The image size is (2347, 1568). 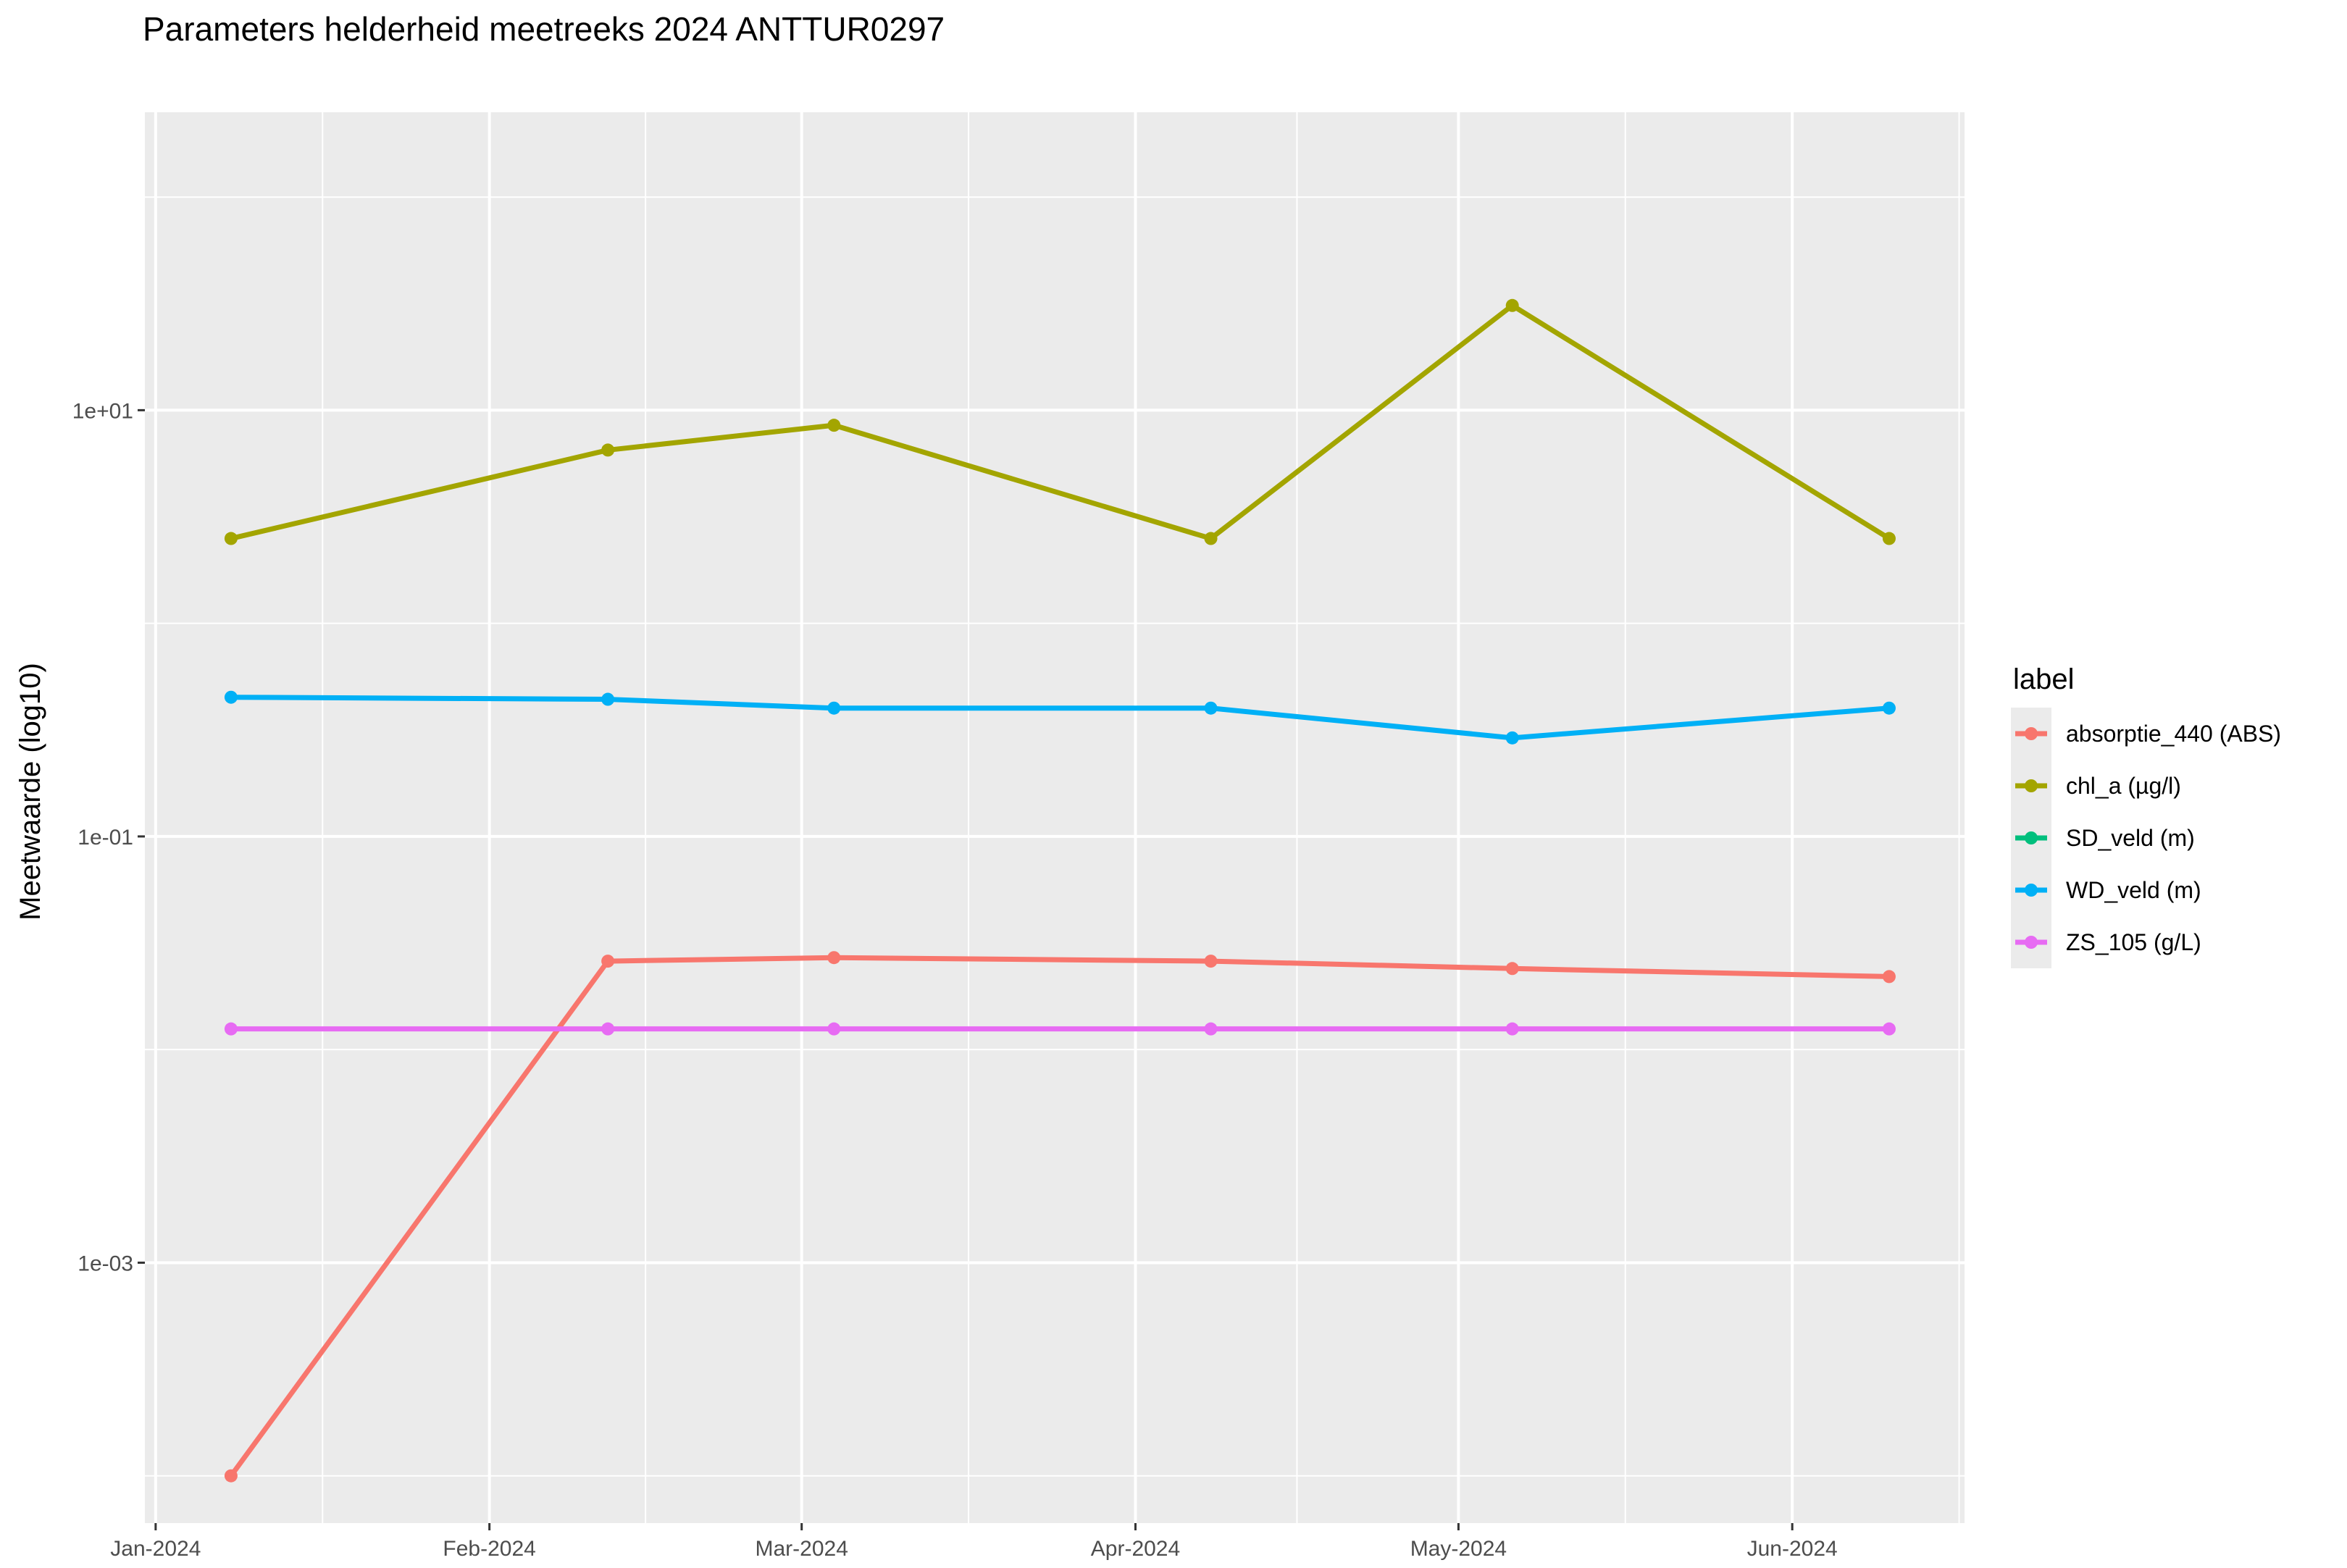 What do you see at coordinates (2173, 734) in the screenshot?
I see `legend-label: absorptie_440 (ABS)` at bounding box center [2173, 734].